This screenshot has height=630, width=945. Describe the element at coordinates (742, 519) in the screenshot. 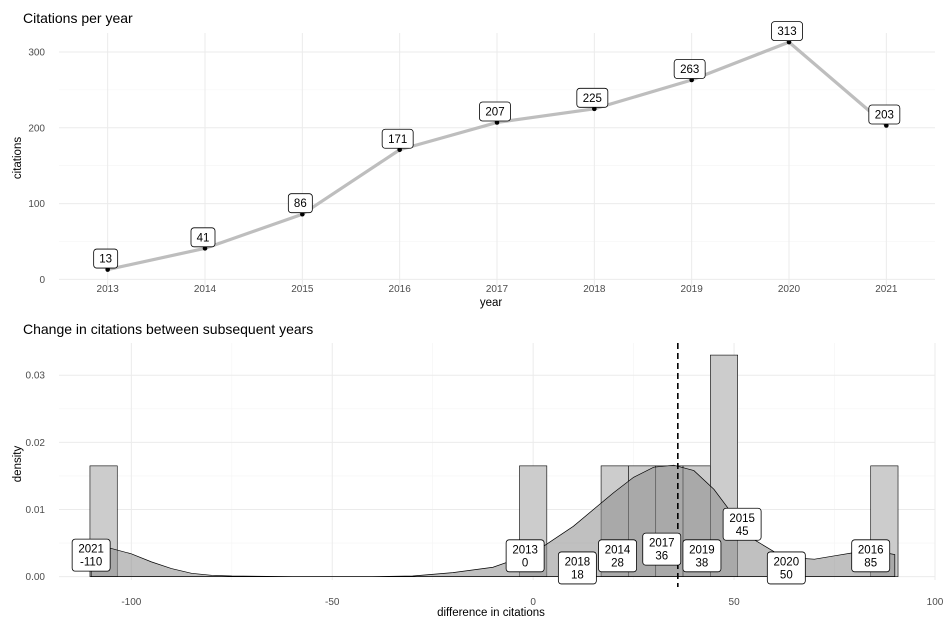

I see `label-text: 2015` at that location.